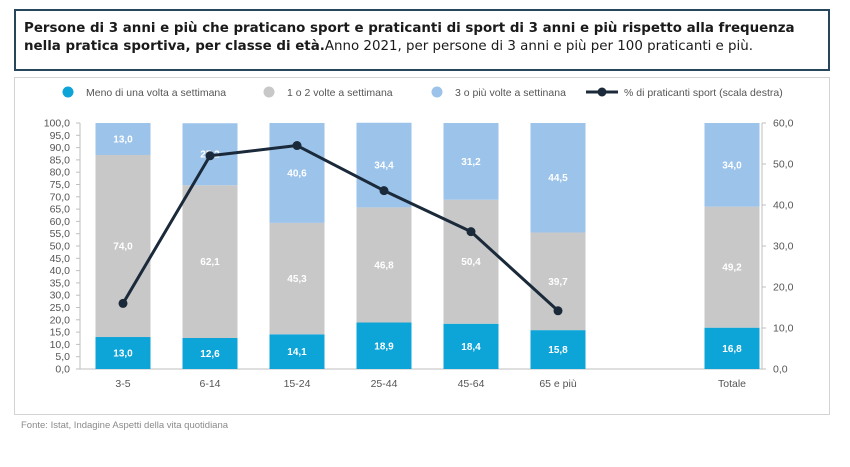  Describe the element at coordinates (783, 206) in the screenshot. I see `right-tick-label: 40,0` at that location.